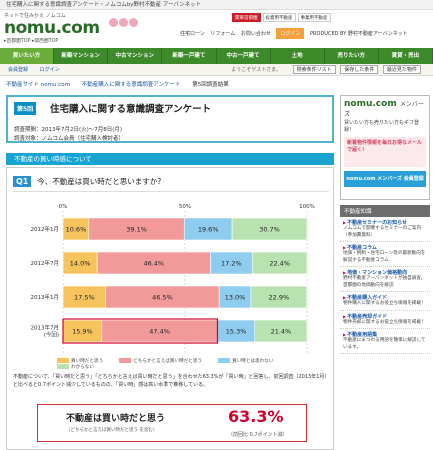 Image resolution: width=433 pixels, height=450 pixels. What do you see at coordinates (45, 263) in the screenshot?
I see `category-label: 2012年7月` at bounding box center [45, 263].